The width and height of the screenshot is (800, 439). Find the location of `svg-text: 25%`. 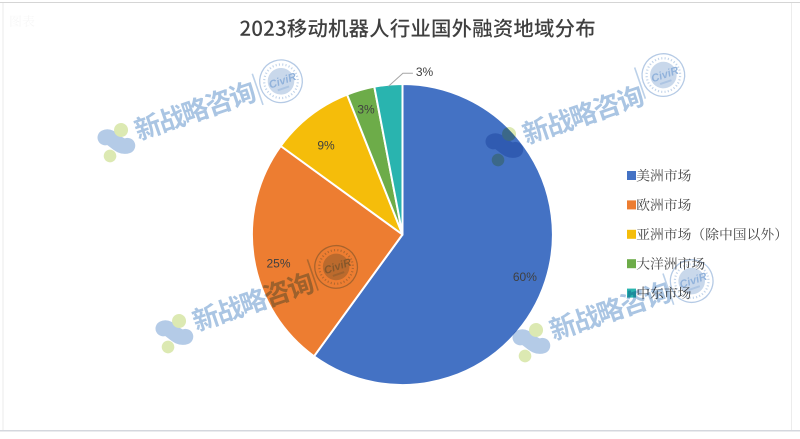

svg-text: 25% is located at coordinates (278, 263).